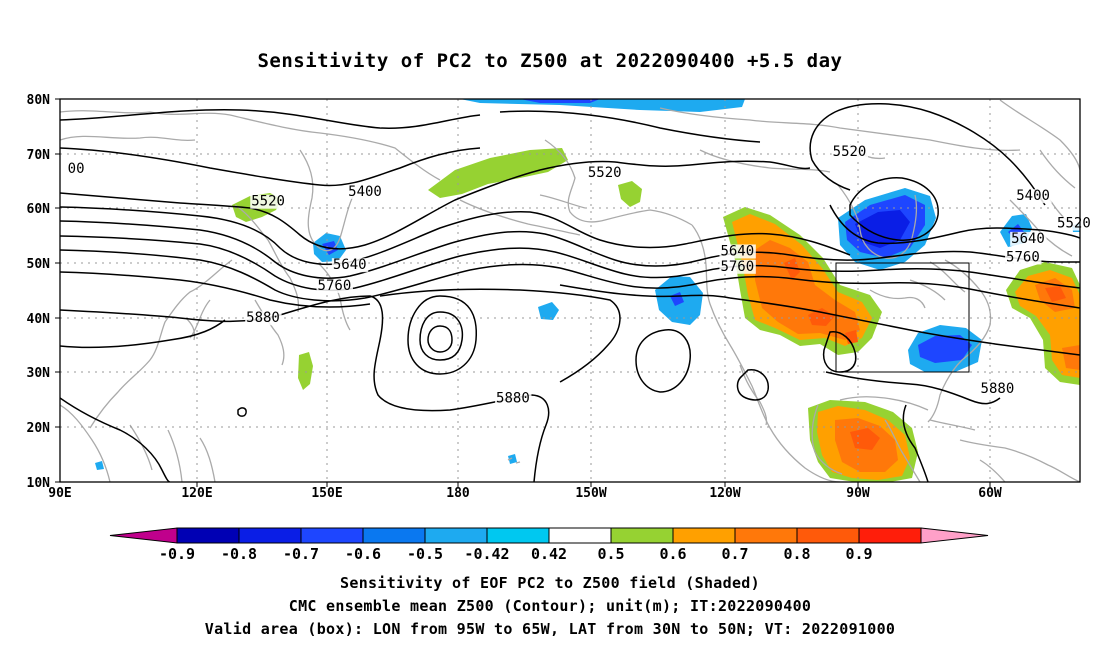 This screenshot has height=650, width=1100. What do you see at coordinates (796, 554) in the screenshot?
I see `colorbar-tick-label: 0.8` at bounding box center [796, 554].